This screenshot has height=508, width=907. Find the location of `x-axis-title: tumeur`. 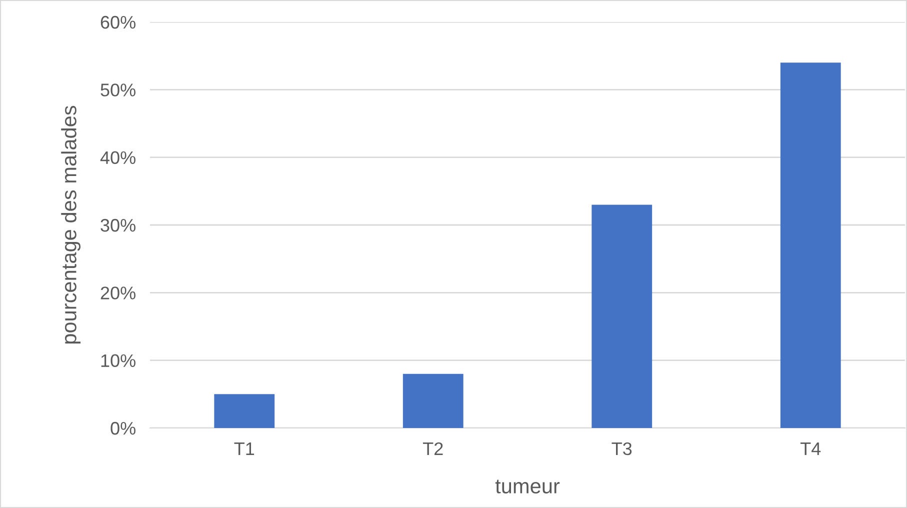

x-axis-title: tumeur is located at coordinates (527, 487).